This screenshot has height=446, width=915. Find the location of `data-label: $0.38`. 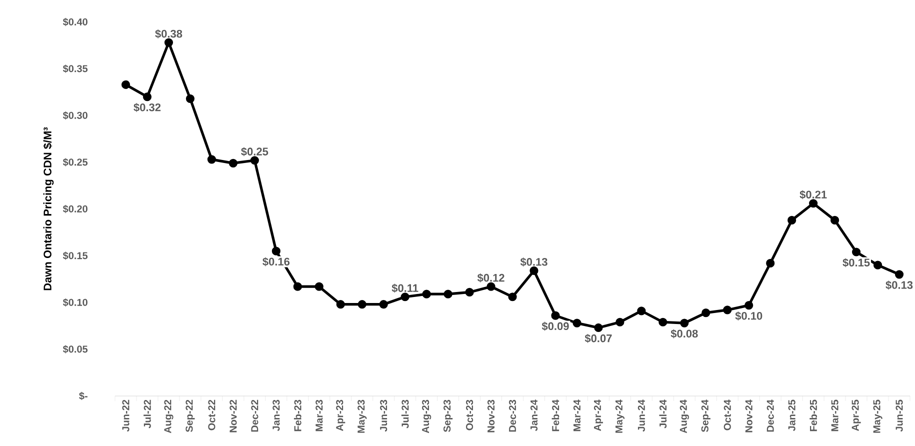

data-label: $0.38 is located at coordinates (168, 33).